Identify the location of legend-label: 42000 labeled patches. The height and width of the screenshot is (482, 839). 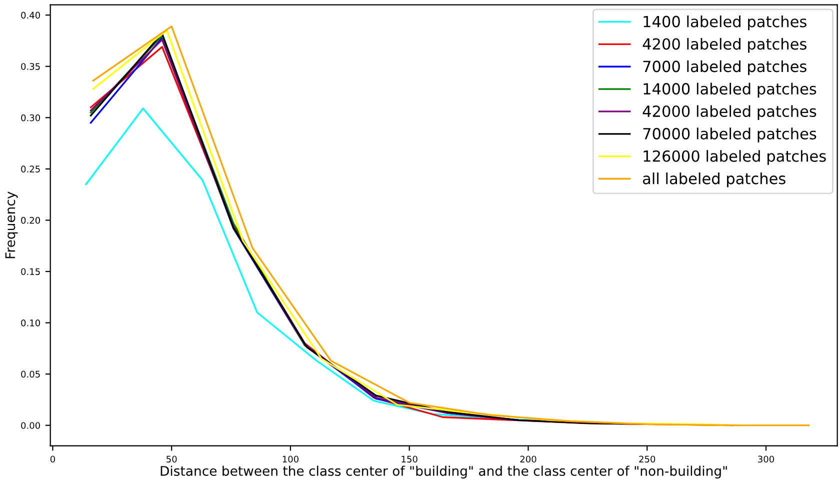
(729, 112).